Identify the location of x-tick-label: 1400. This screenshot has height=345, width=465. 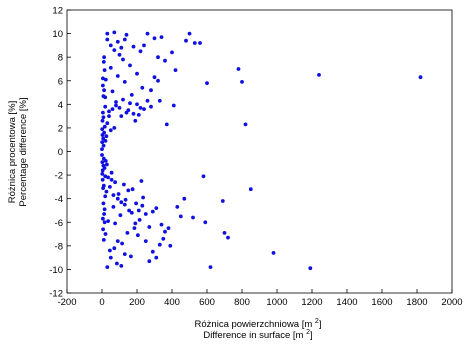
(346, 302).